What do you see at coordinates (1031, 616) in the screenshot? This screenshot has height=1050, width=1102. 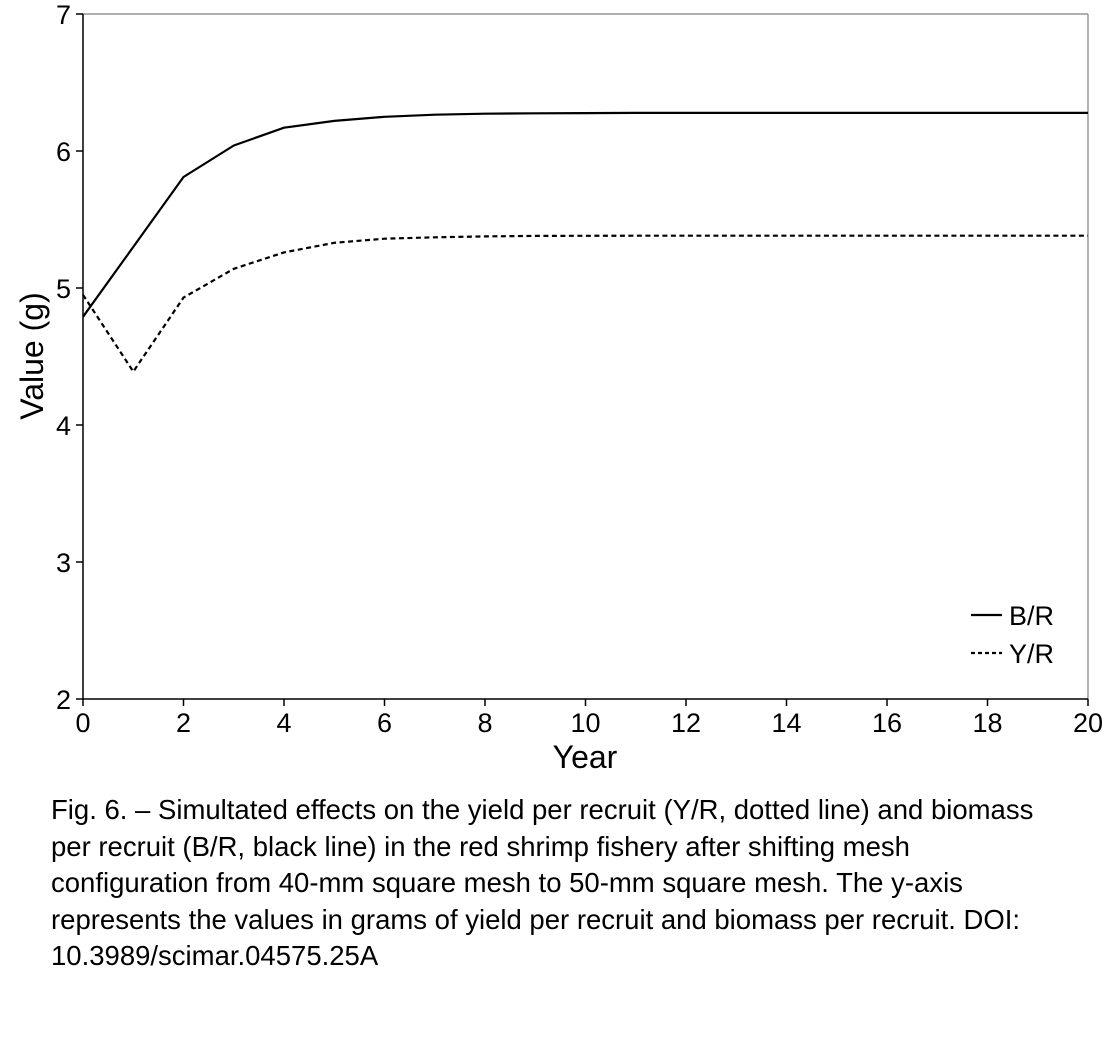 I see `legend-label-b-r: B/R` at bounding box center [1031, 616].